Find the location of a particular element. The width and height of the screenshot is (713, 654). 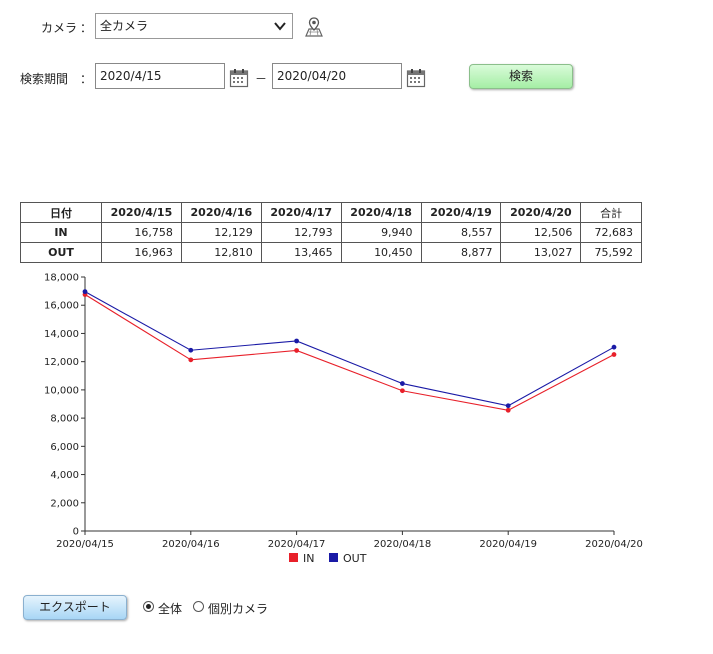

period-label: 検索期間 is located at coordinates (44, 79).